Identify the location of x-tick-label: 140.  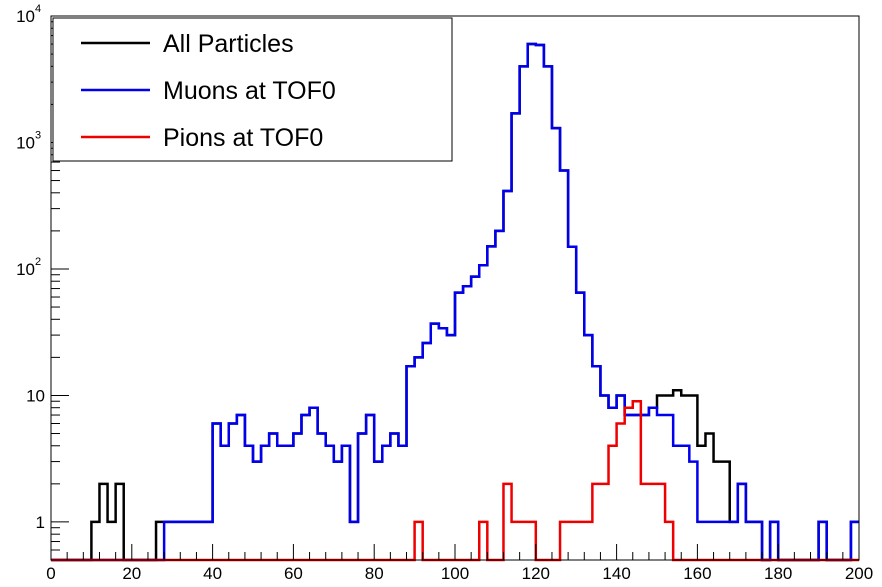
(616, 573).